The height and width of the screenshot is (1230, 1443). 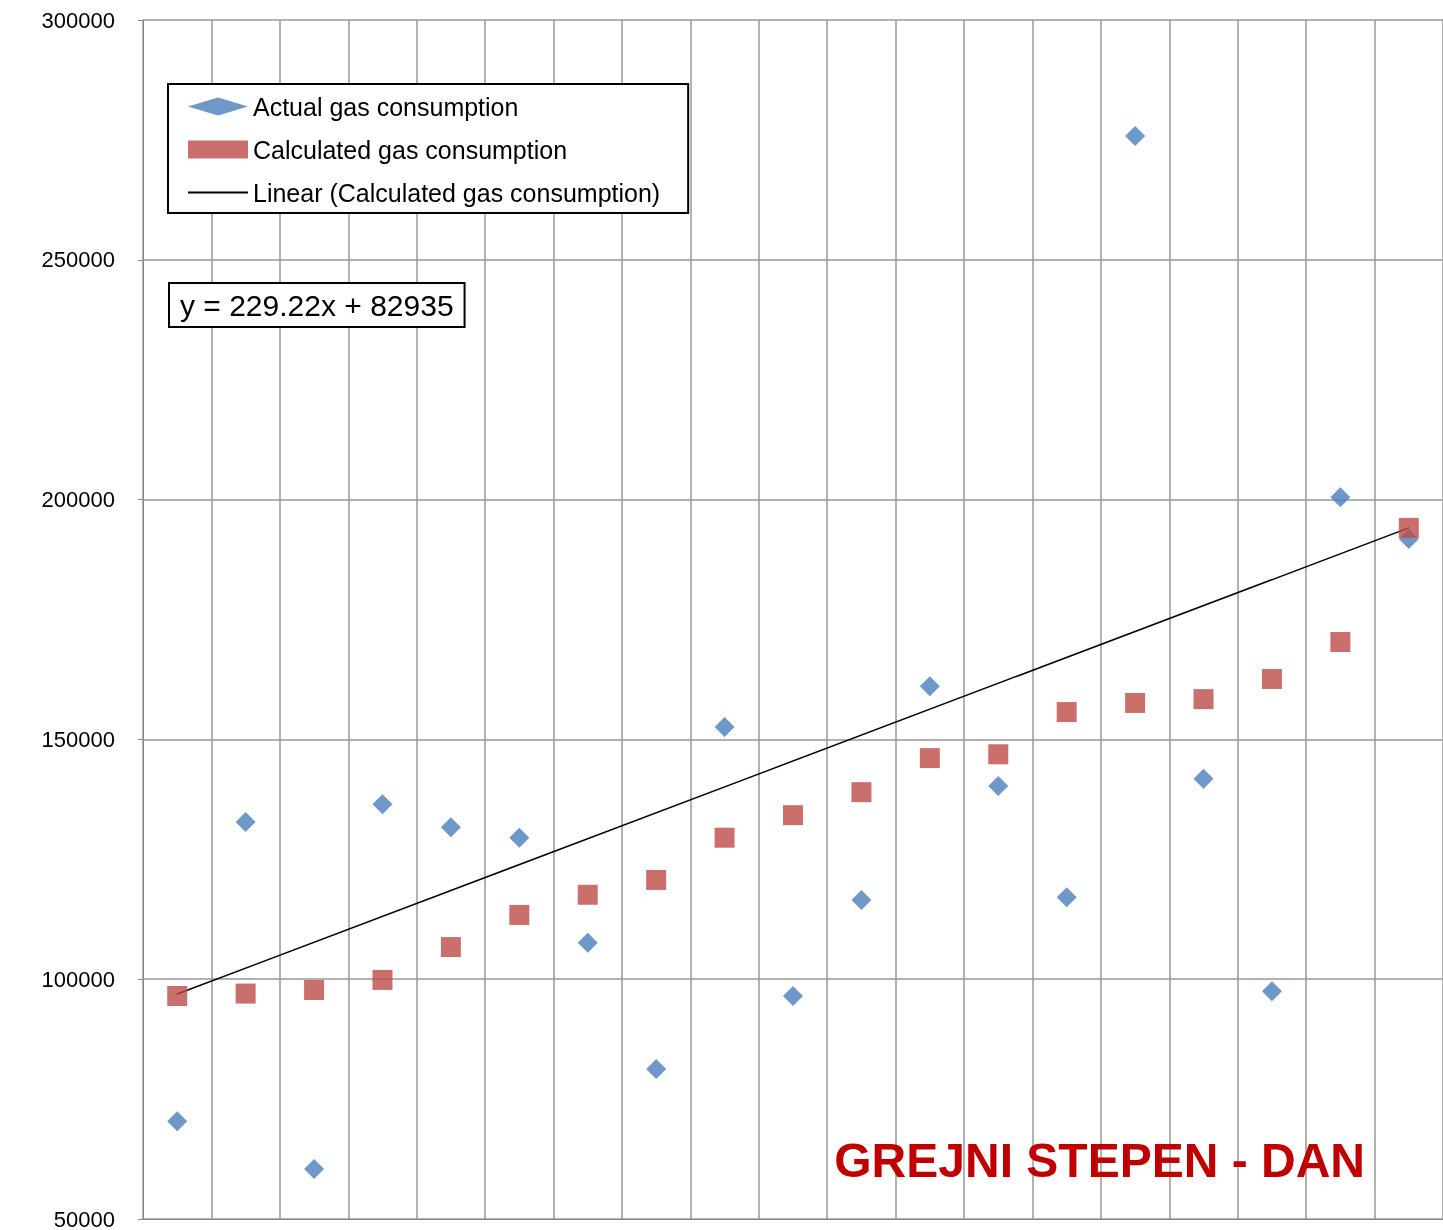 I want to click on x-axis-title: GREJNI STEPEN - DAN, so click(x=1100, y=1160).